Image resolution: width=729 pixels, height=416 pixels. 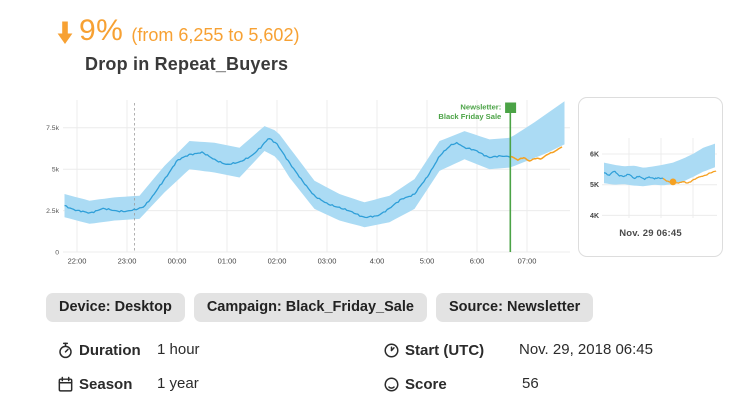 What do you see at coordinates (310, 307) in the screenshot?
I see `badge-campaign: Campaign: Black_Friday_Sale` at bounding box center [310, 307].